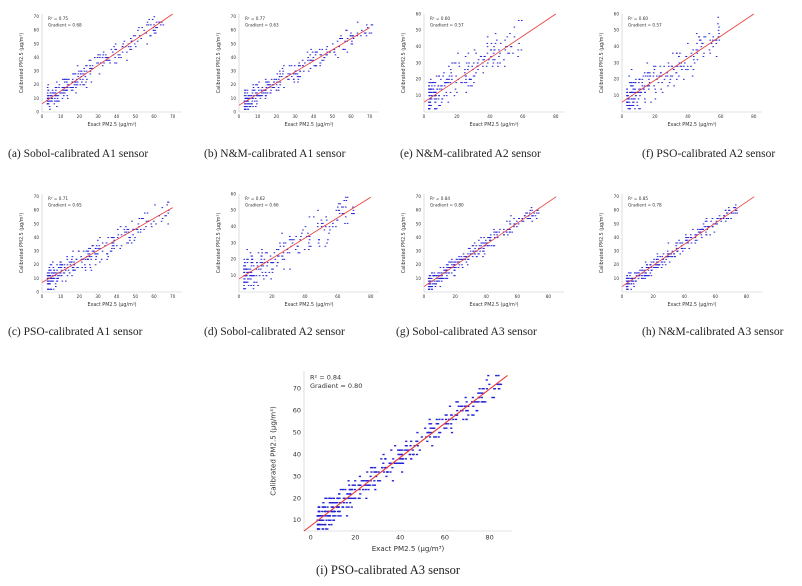  I want to click on y-tick-label: 70, so click(234, 16).